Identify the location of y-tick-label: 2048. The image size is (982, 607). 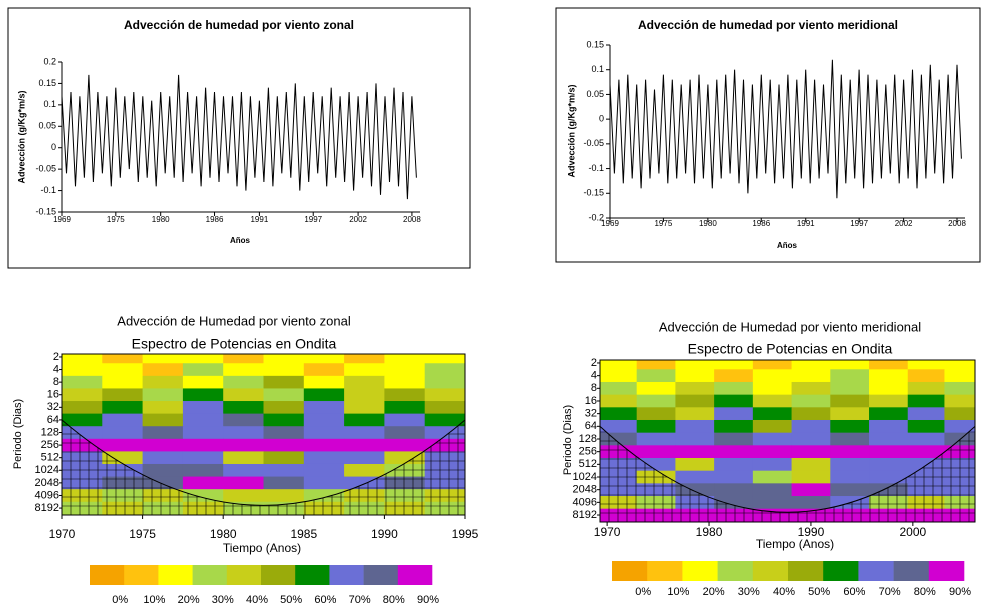
(585, 490).